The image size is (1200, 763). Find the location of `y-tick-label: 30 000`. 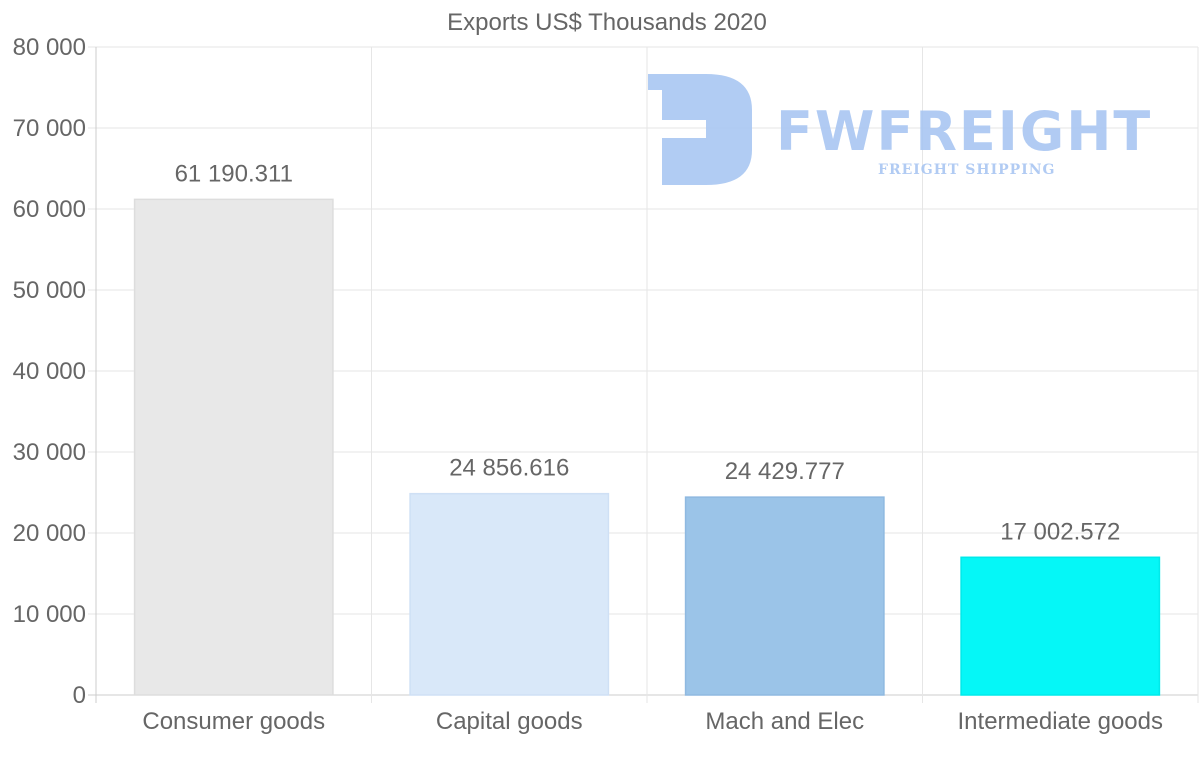

y-tick-label: 30 000 is located at coordinates (49, 452).